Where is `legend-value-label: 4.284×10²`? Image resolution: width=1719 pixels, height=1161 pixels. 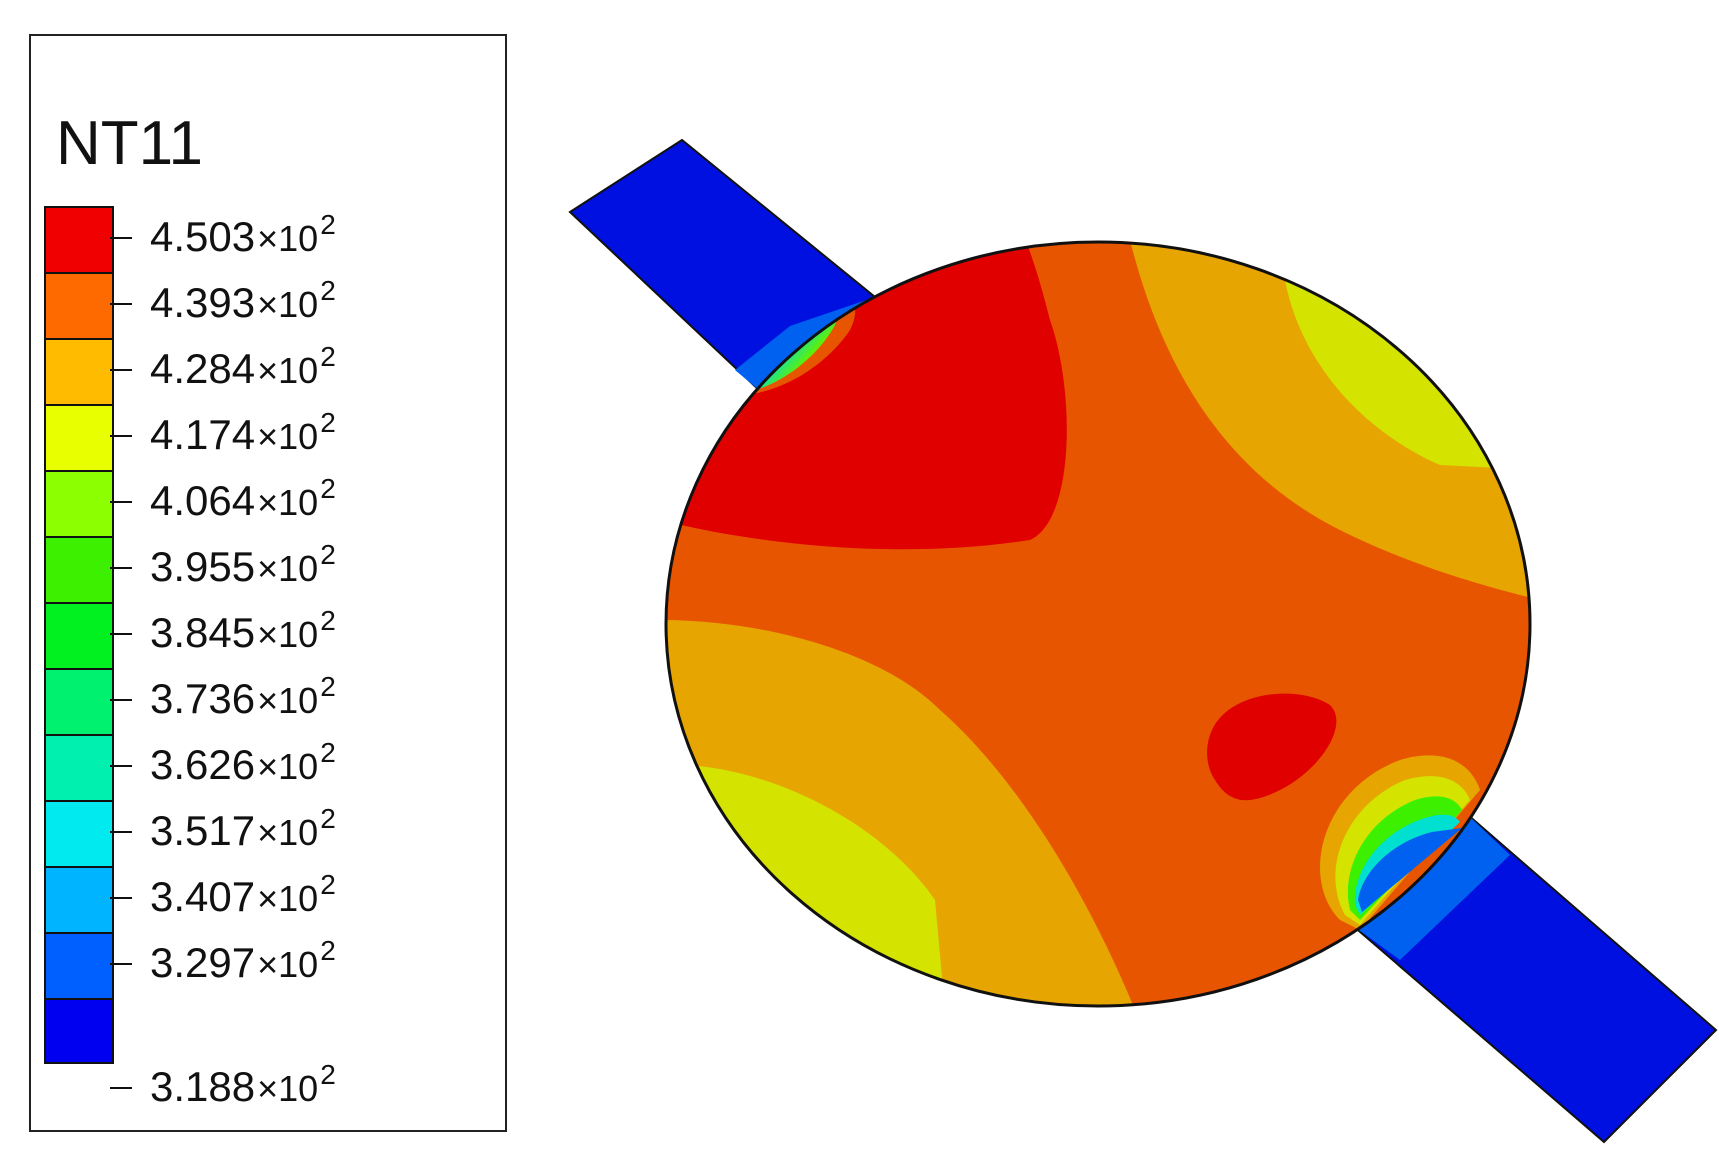
legend-value-label: 4.284×10² is located at coordinates (243, 367).